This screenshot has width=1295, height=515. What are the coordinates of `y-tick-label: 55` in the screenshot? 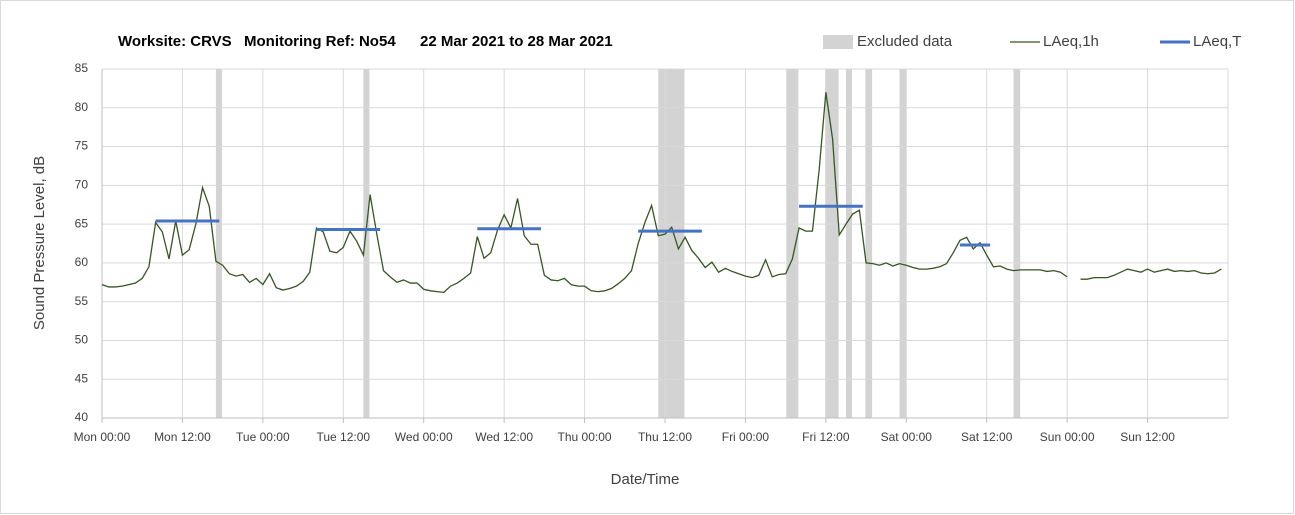 It's located at (82, 301).